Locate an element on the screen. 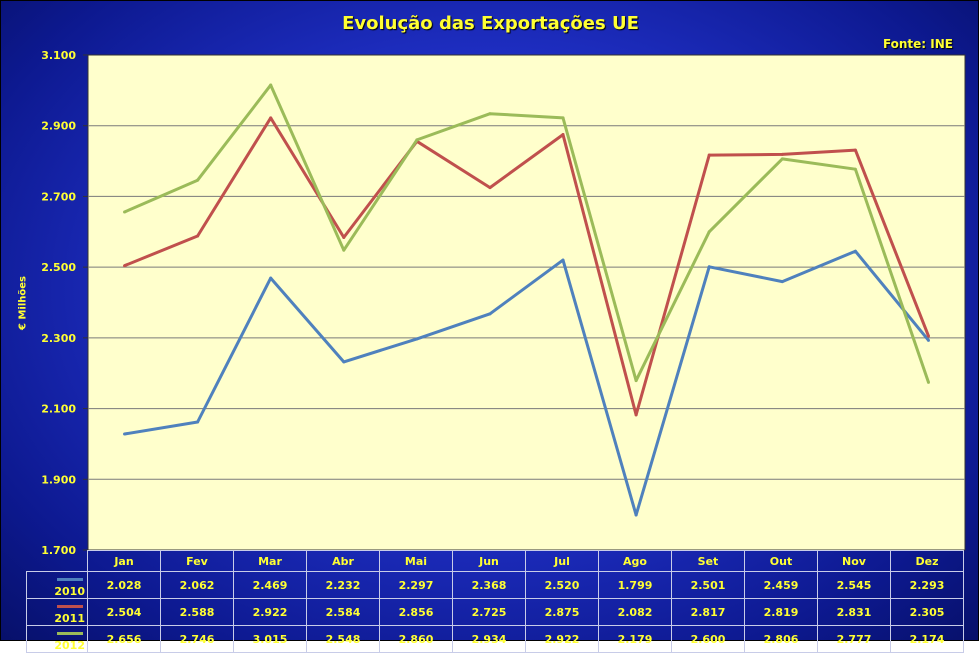 The height and width of the screenshot is (653, 979). data-label: 2.831 is located at coordinates (854, 612).